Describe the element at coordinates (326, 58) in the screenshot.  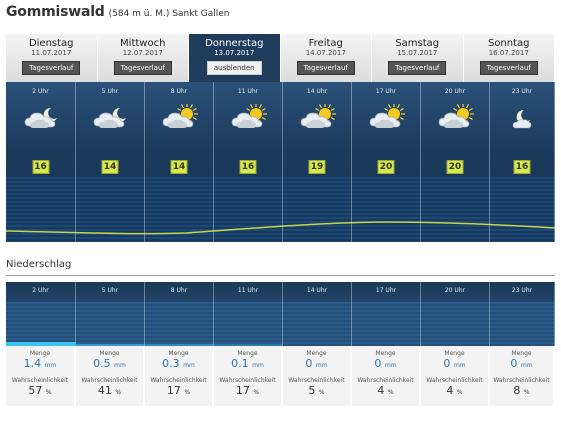
I see `tab-day: Freitag 14.07.2017 Tagesverlauf` at that location.